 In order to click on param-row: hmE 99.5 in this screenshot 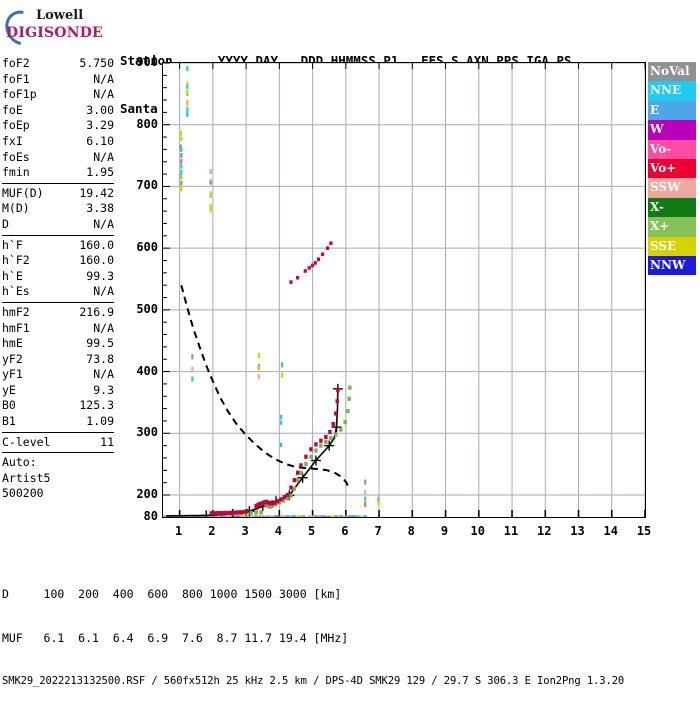, I will do `click(58, 344)`.